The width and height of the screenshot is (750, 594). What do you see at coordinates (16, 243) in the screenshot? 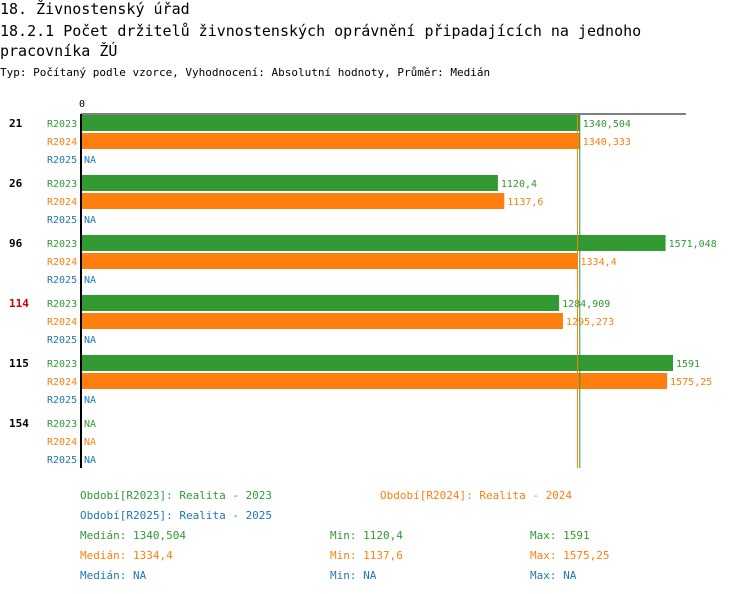
I see `category-label: 96` at bounding box center [16, 243].